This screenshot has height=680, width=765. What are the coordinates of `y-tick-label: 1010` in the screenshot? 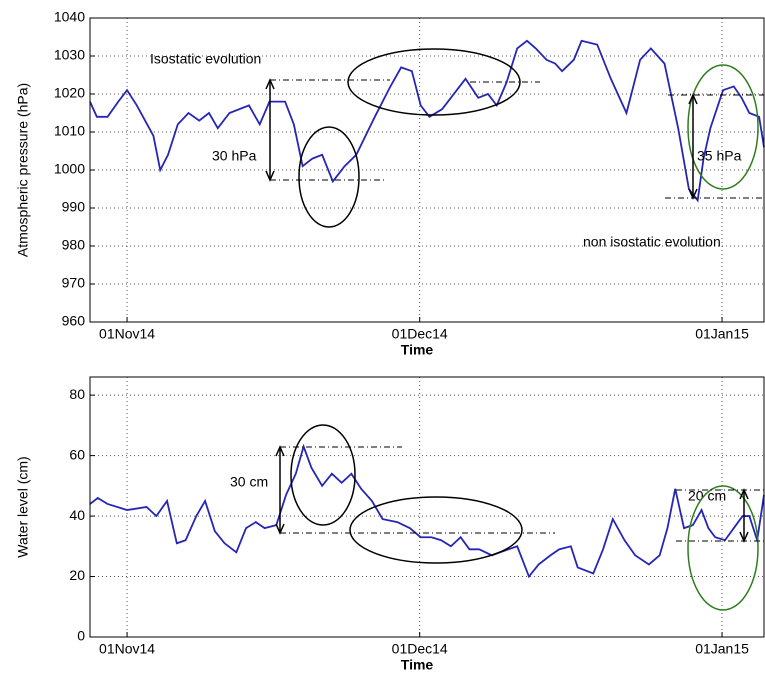 It's located at (69, 131).